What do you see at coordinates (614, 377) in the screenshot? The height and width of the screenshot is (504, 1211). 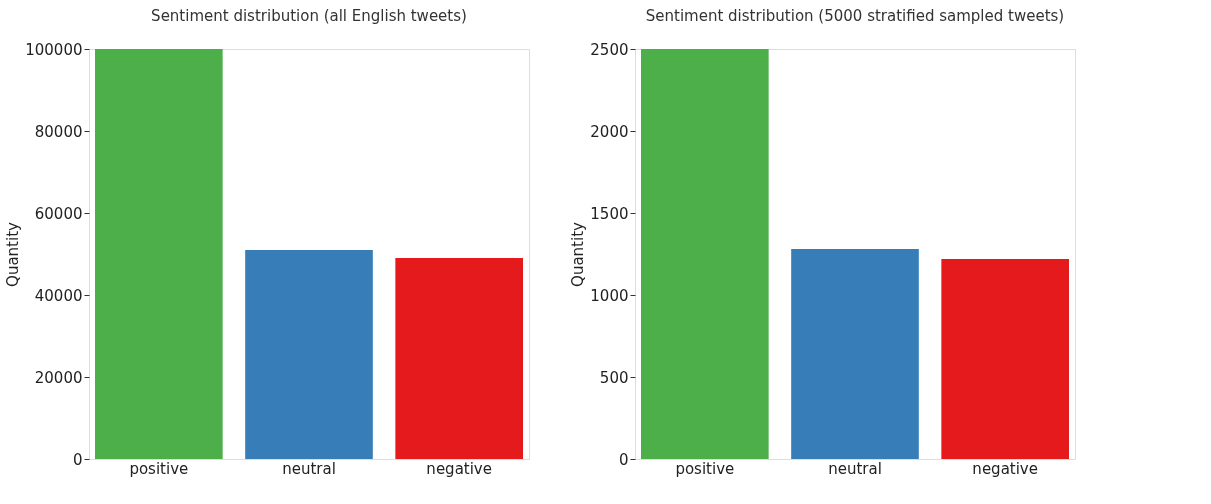 I see `y-tick-label: 500` at bounding box center [614, 377].